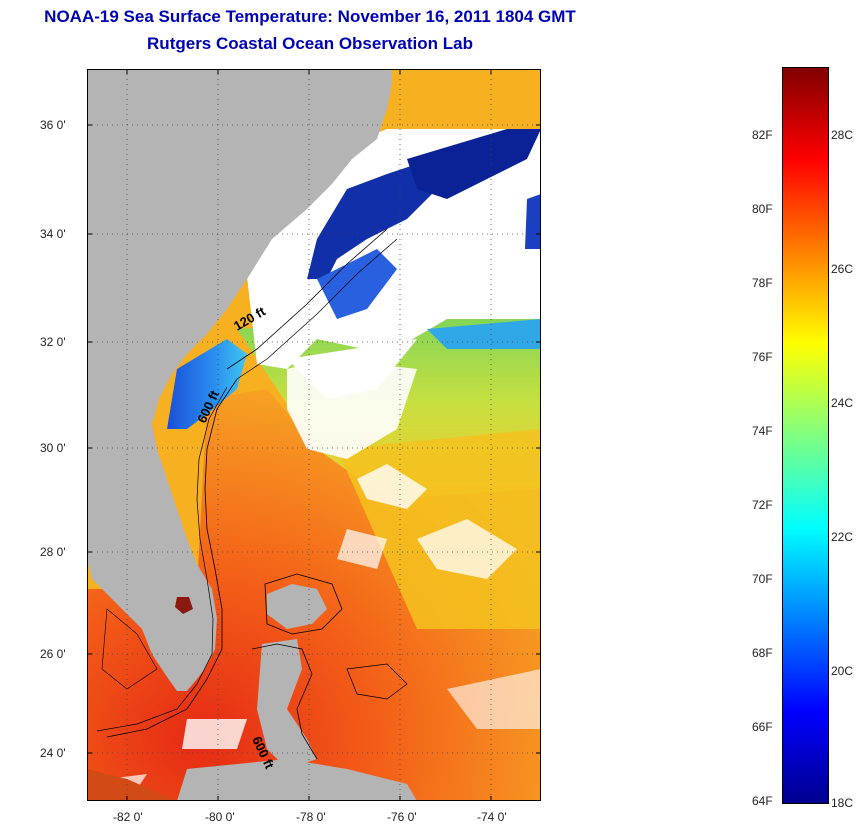 The width and height of the screenshot is (864, 832). What do you see at coordinates (184, 605) in the screenshot?
I see `lake` at bounding box center [184, 605].